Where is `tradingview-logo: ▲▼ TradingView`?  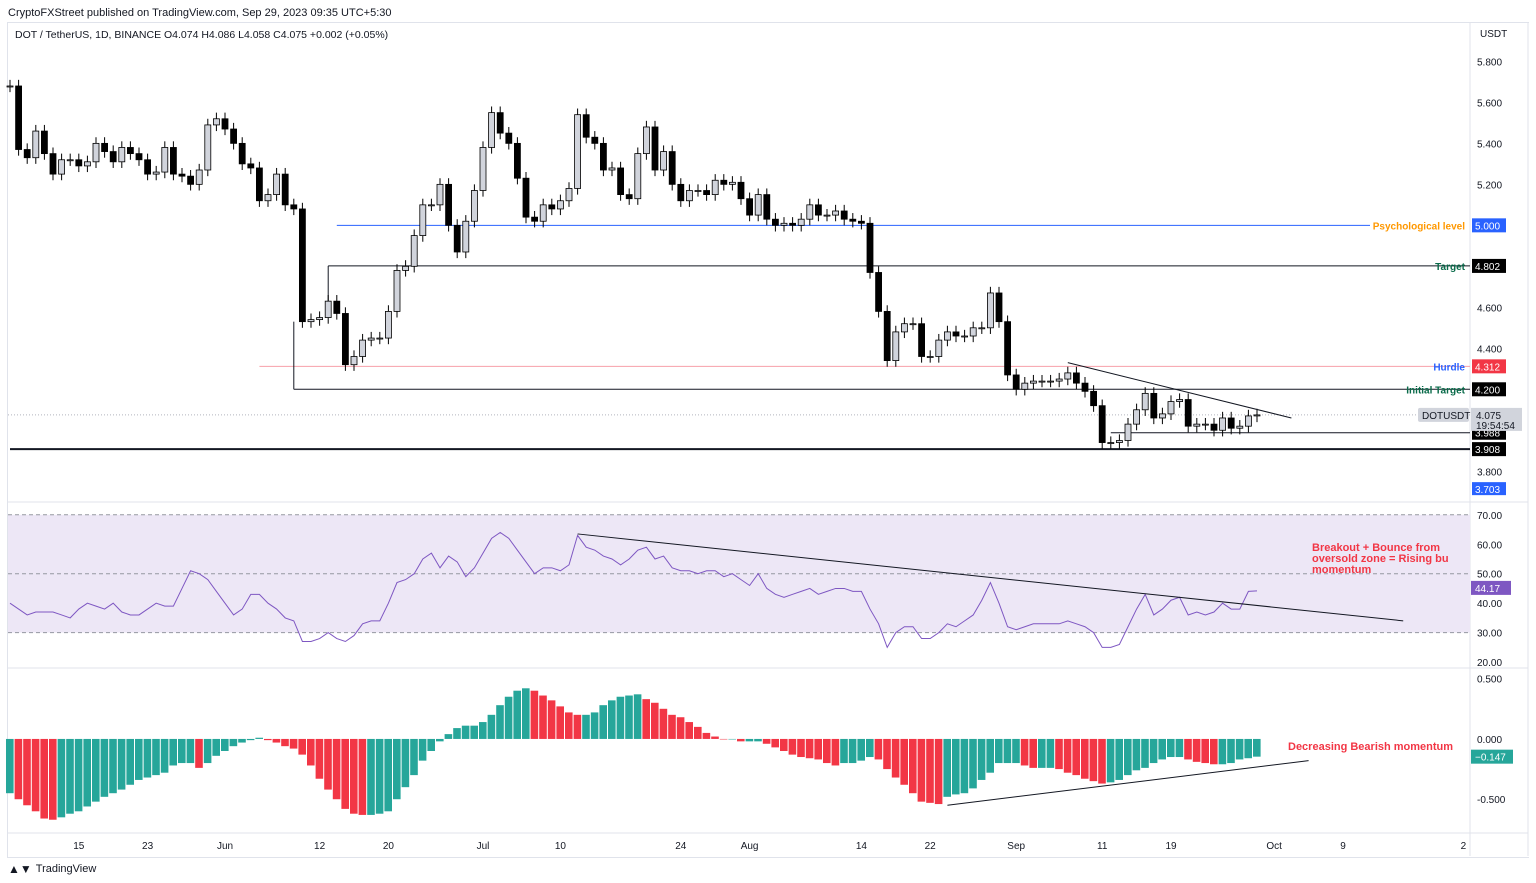
tradingview-logo: ▲▼ TradingView is located at coordinates (52, 869).